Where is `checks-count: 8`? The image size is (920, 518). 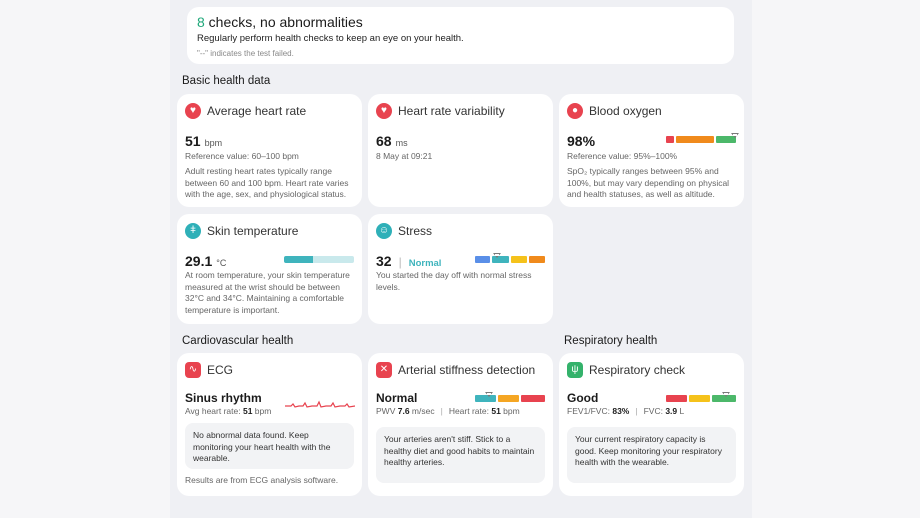
checks-count: 8 is located at coordinates (201, 22).